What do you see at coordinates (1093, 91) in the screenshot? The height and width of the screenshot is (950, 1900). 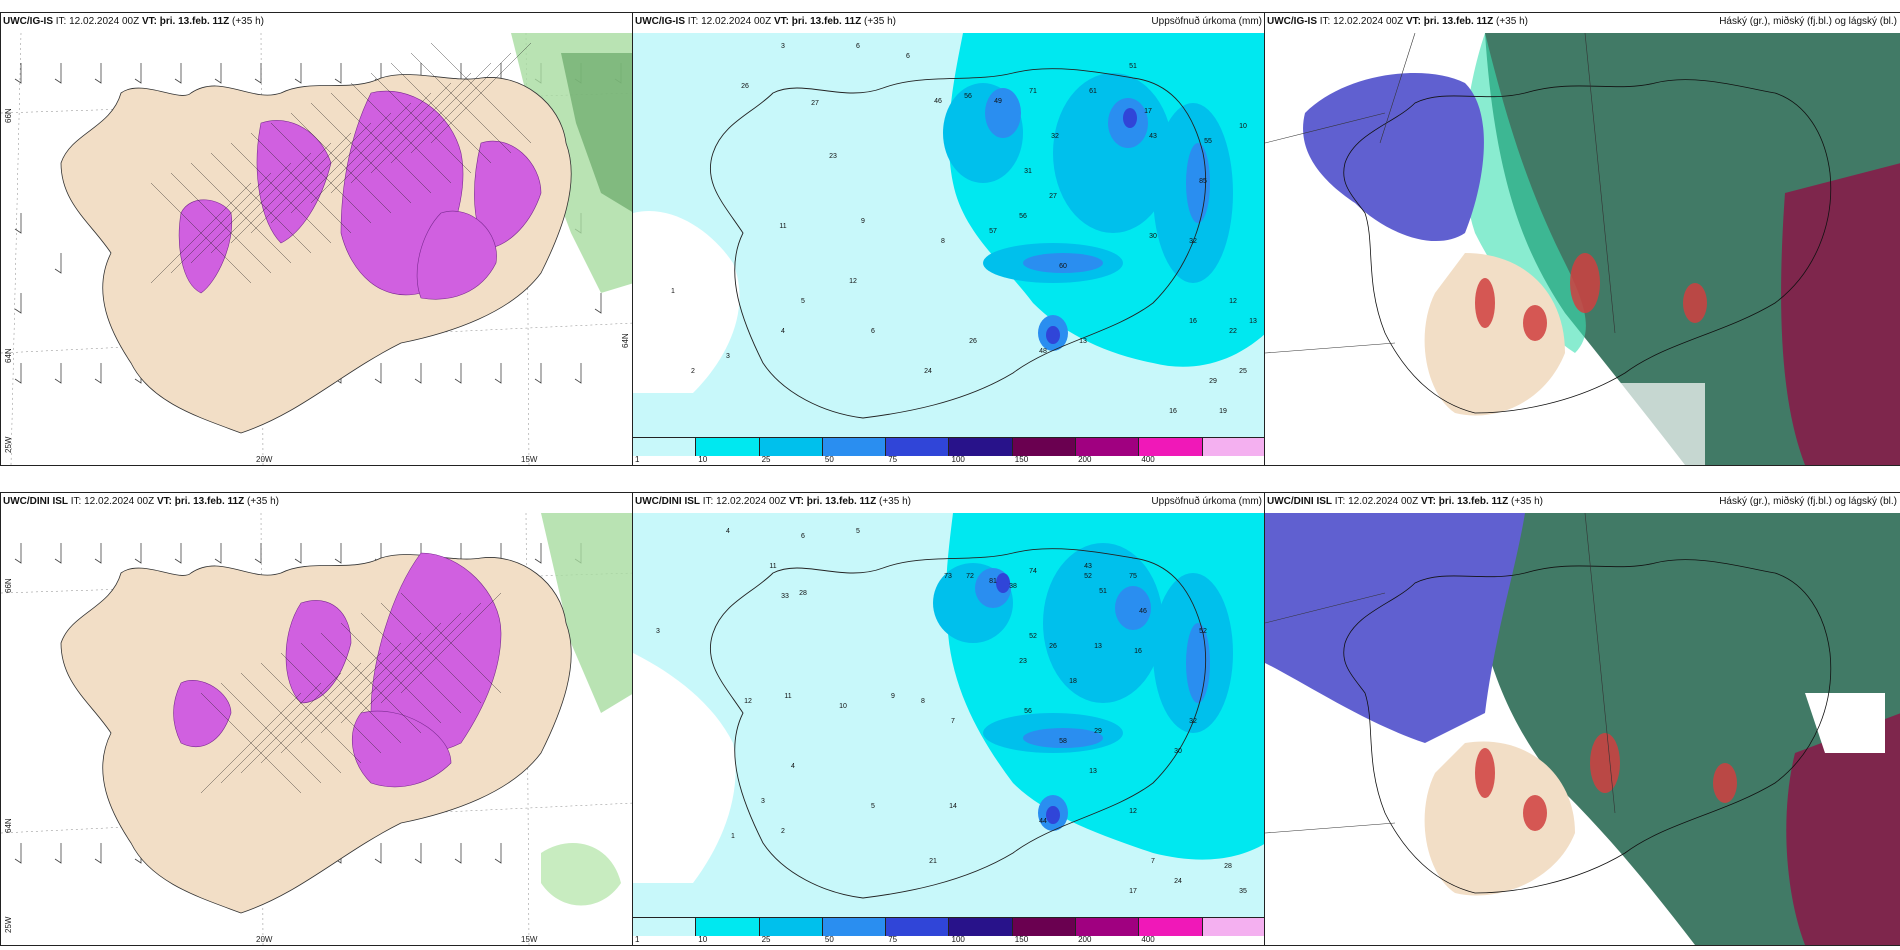 I see `svg-text: 61` at bounding box center [1093, 91].